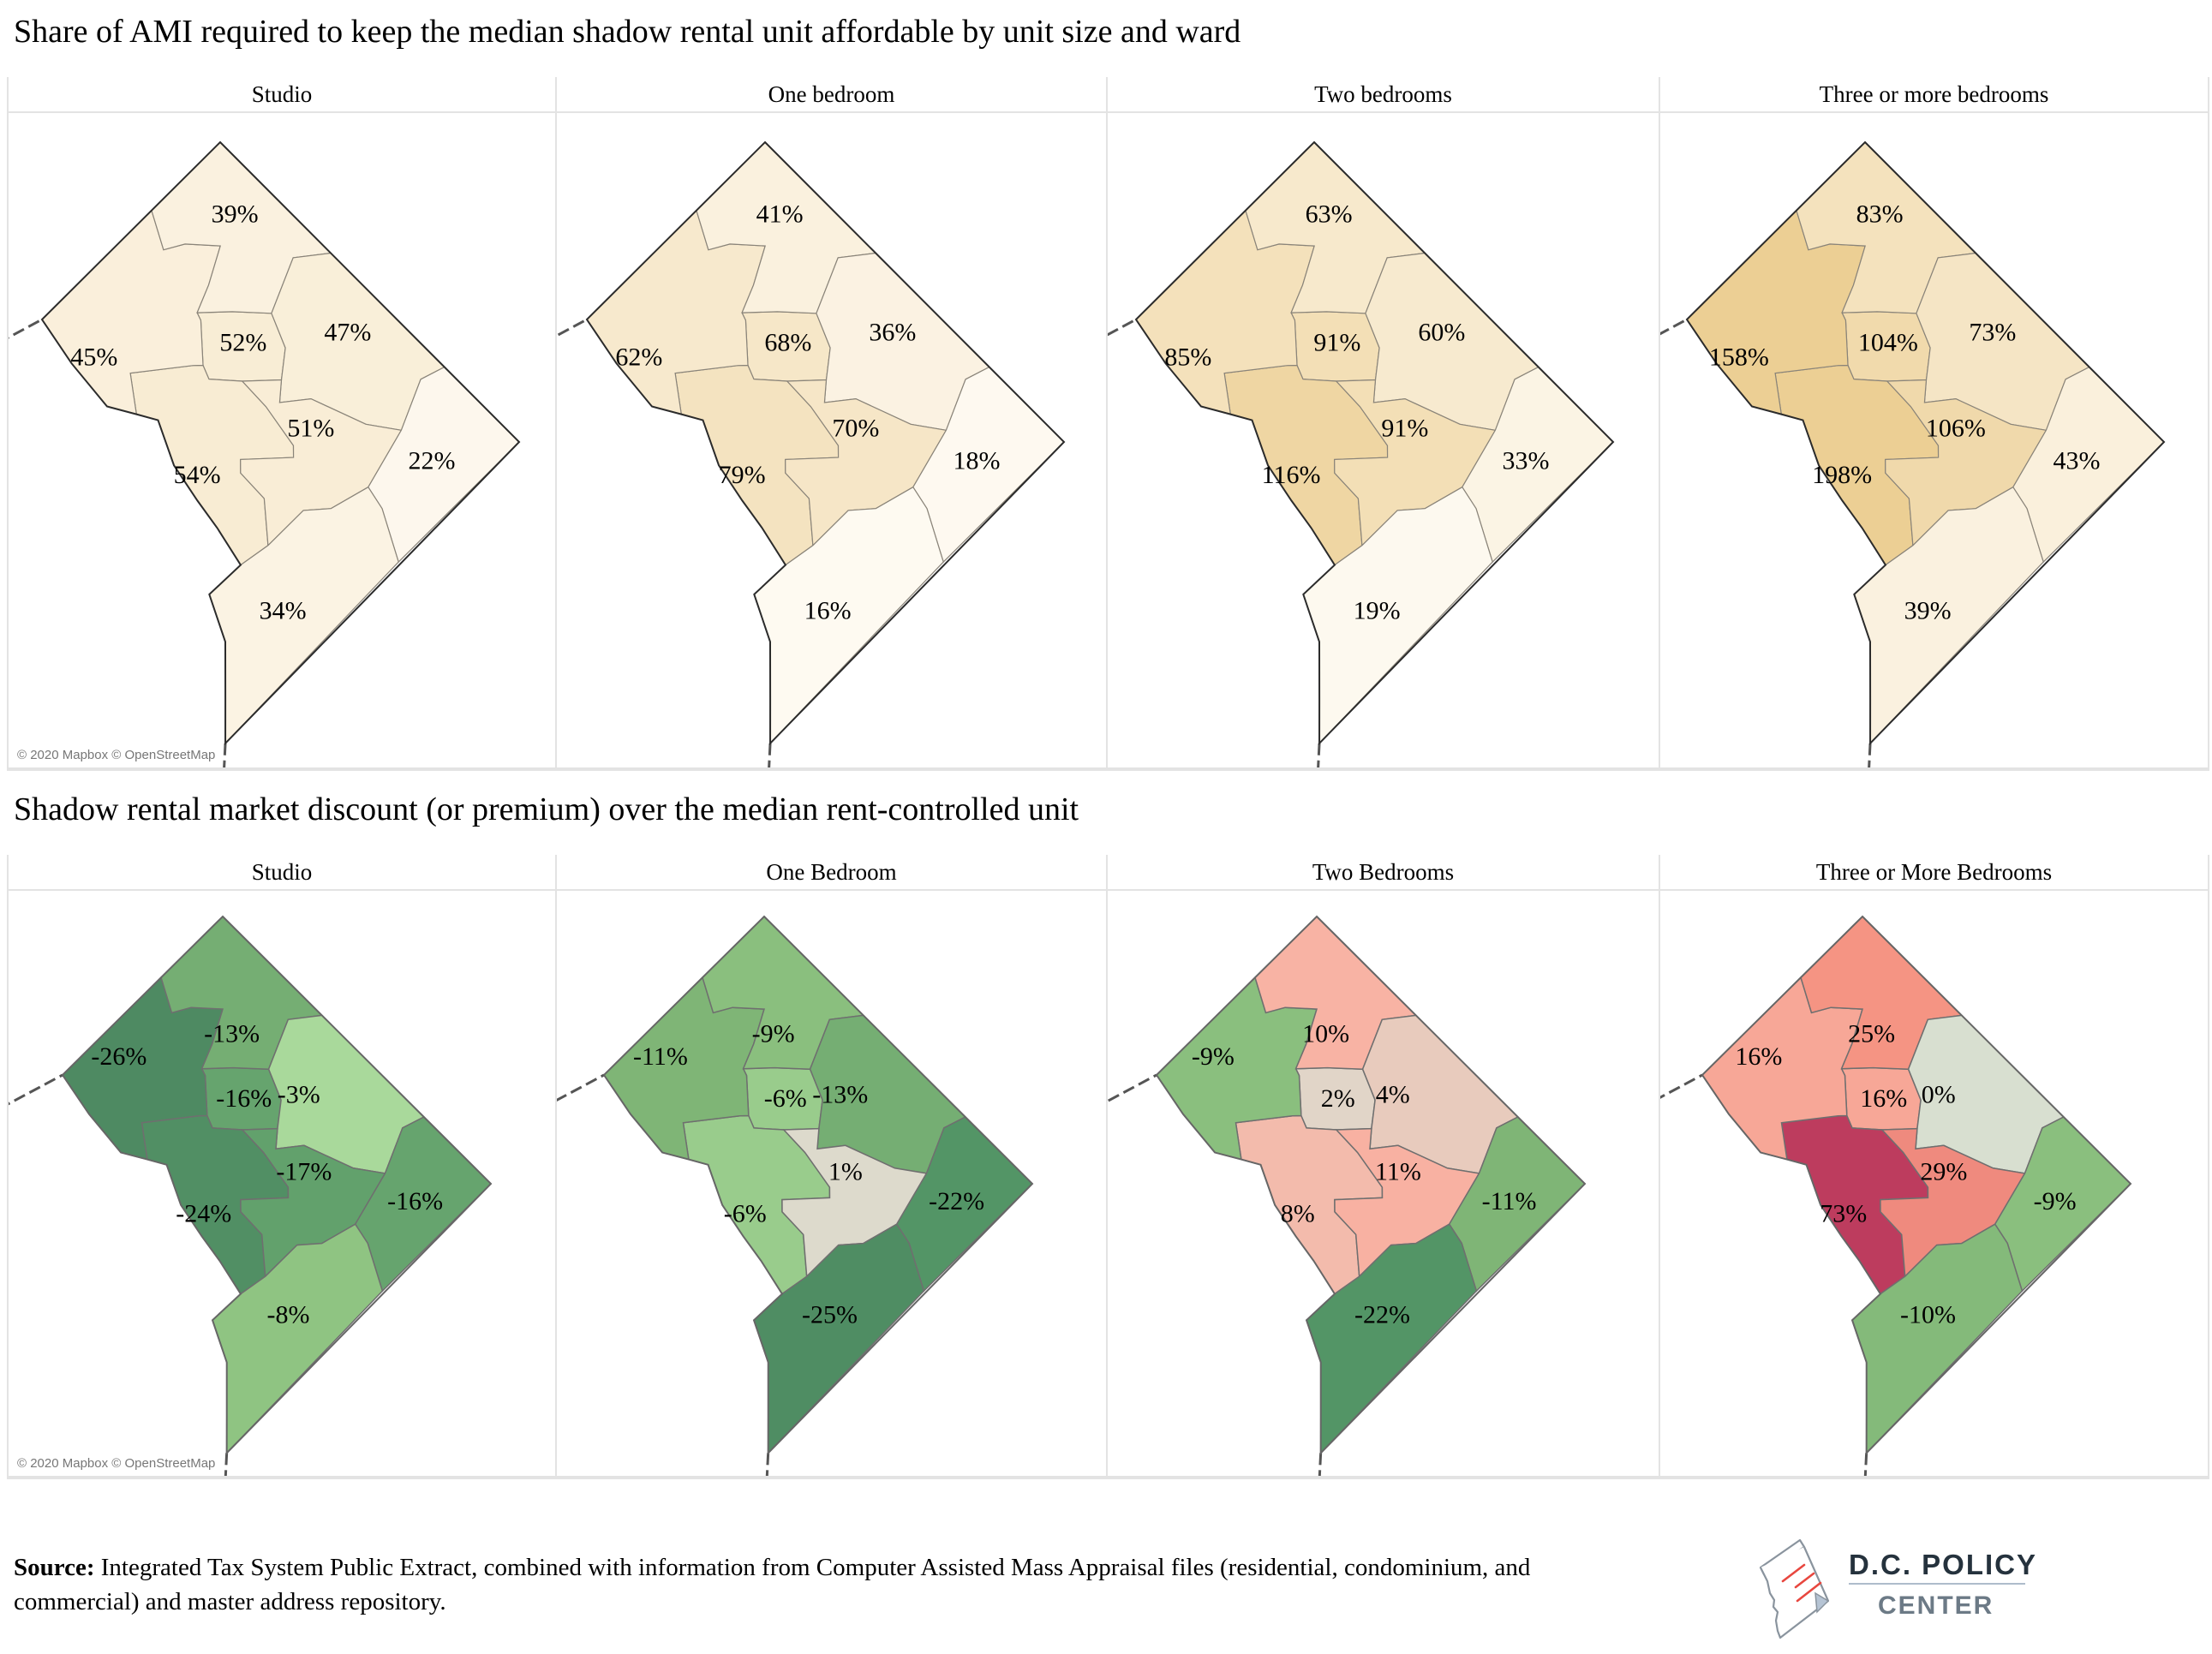 Image resolution: width=2212 pixels, height=1654 pixels. What do you see at coordinates (1398, 1171) in the screenshot?
I see `ward-value-label: 11%` at bounding box center [1398, 1171].